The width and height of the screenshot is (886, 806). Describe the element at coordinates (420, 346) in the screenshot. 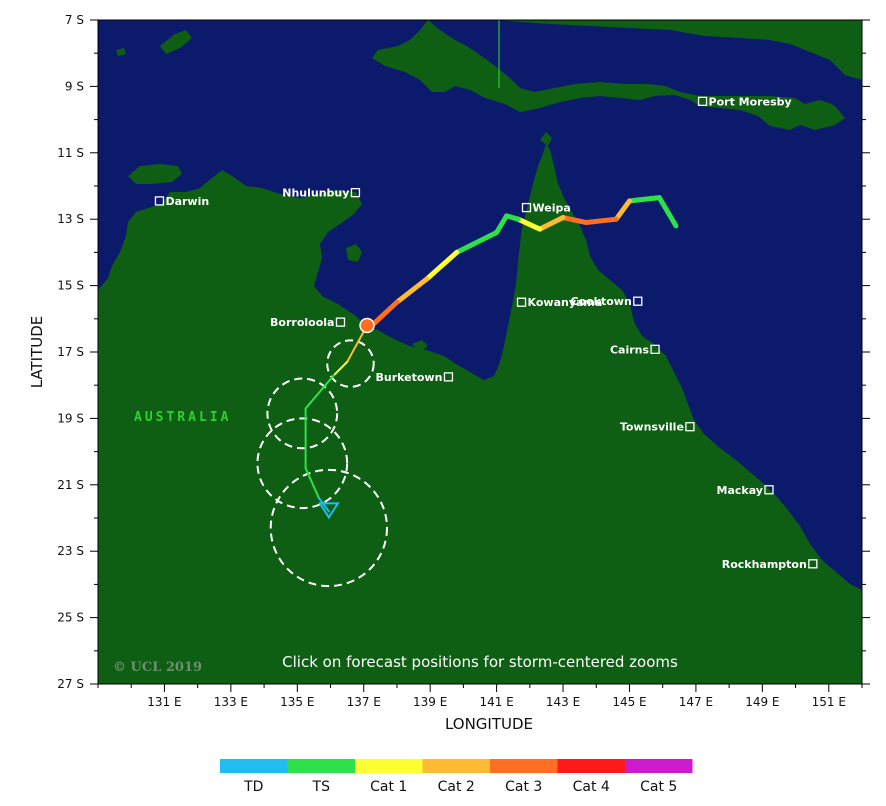

I see `wellesley-island` at that location.